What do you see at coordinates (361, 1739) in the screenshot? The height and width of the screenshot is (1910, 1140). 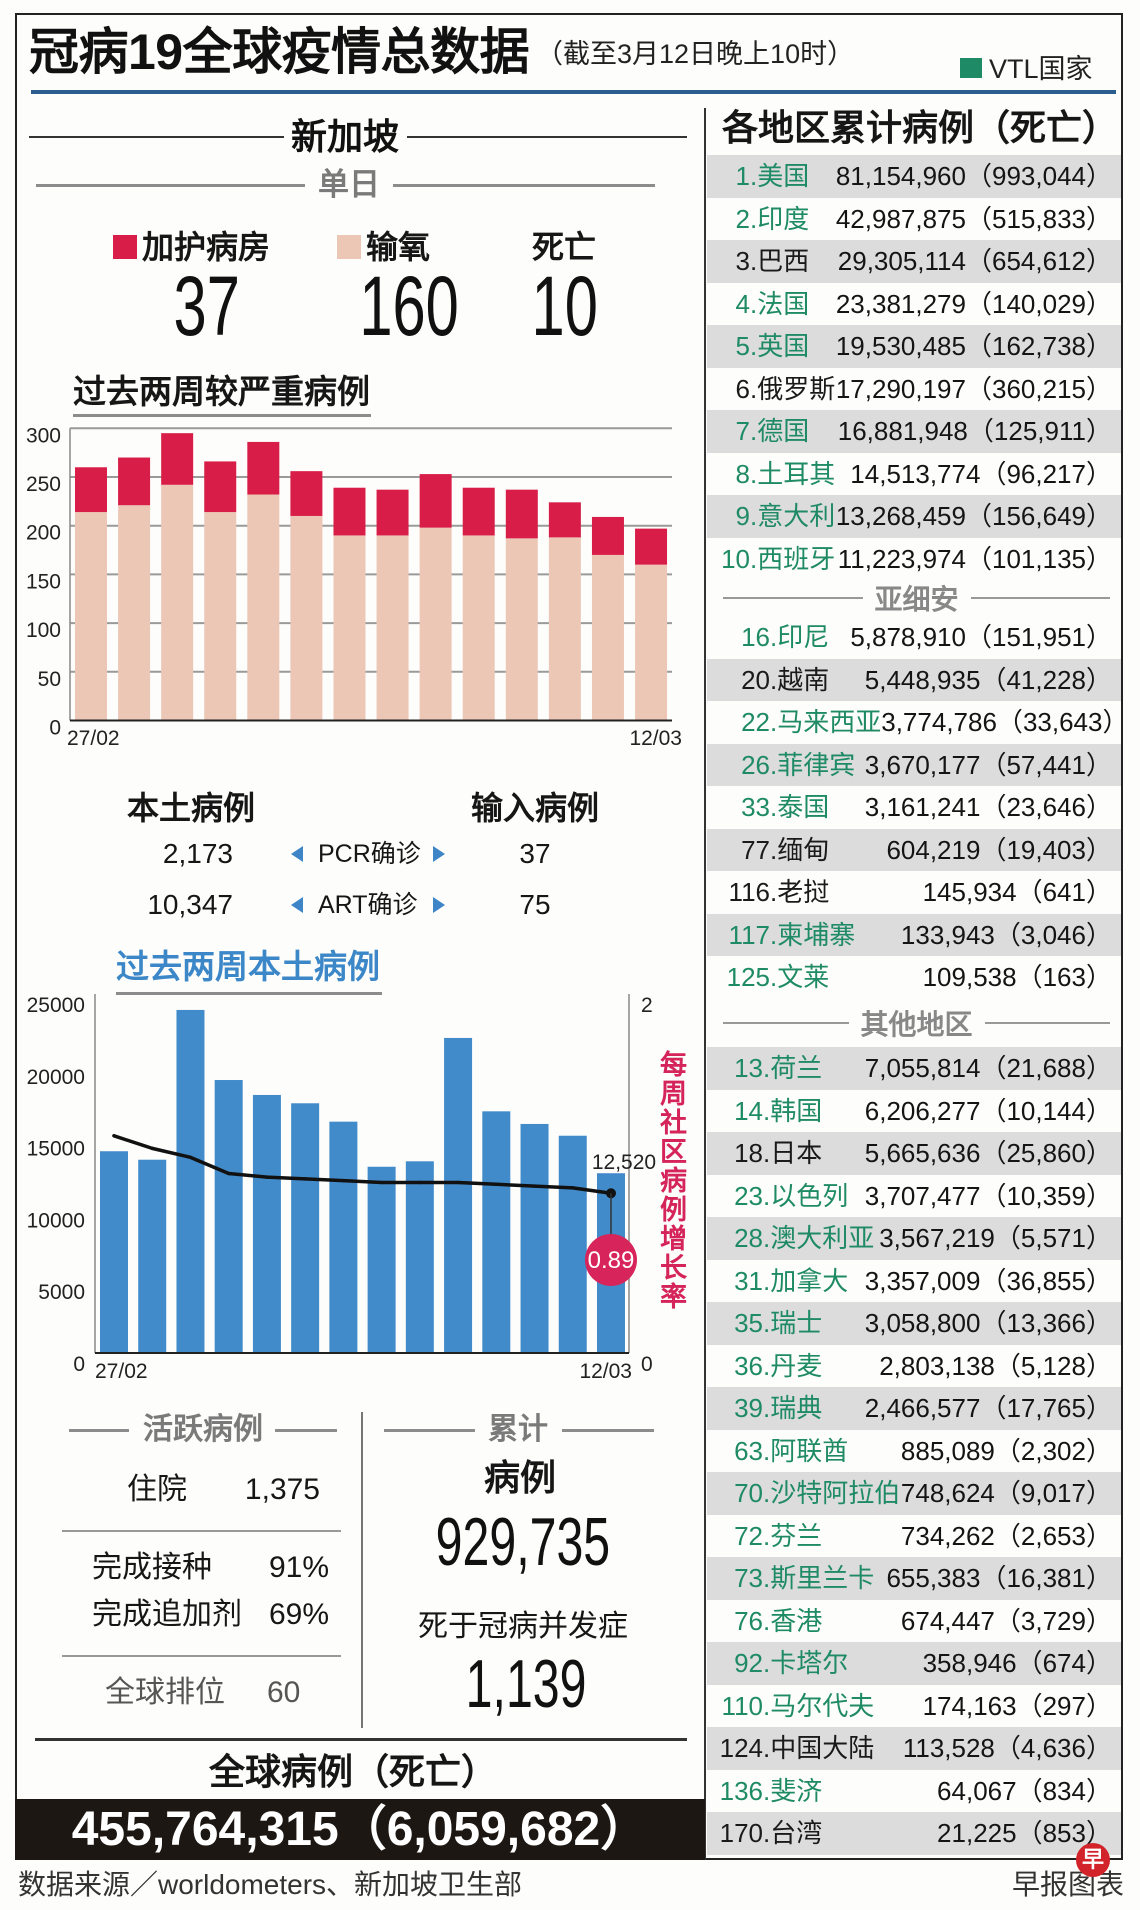 I see `global-rule` at bounding box center [361, 1739].